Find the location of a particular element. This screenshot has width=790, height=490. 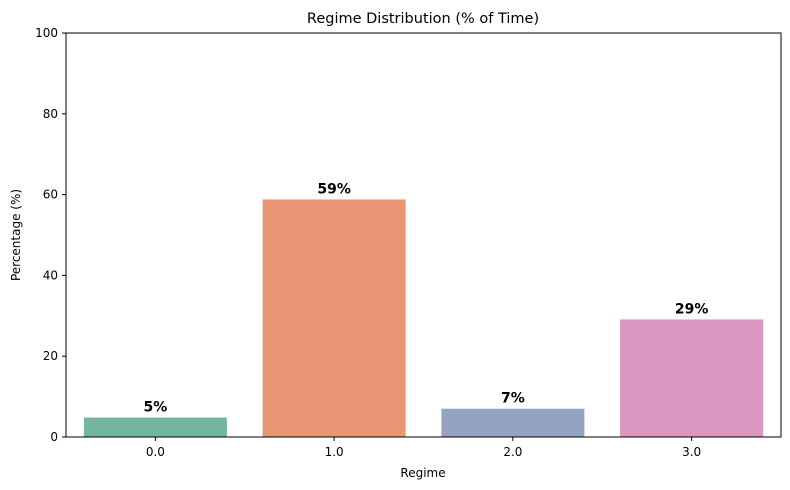

x-tick-label: 0.0 is located at coordinates (155, 452).